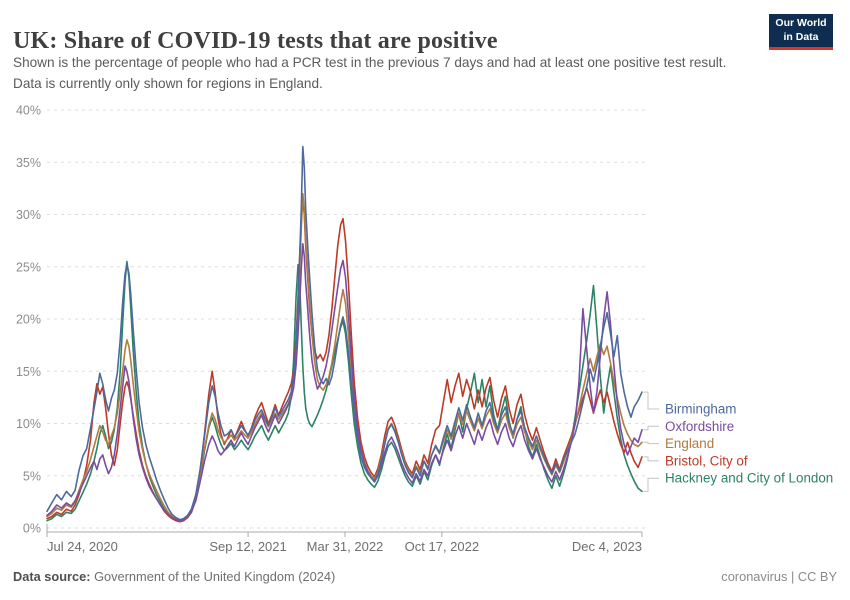 Image resolution: width=850 pixels, height=600 pixels. What do you see at coordinates (817, 576) in the screenshot?
I see `cc-by-link: CC BY` at bounding box center [817, 576].